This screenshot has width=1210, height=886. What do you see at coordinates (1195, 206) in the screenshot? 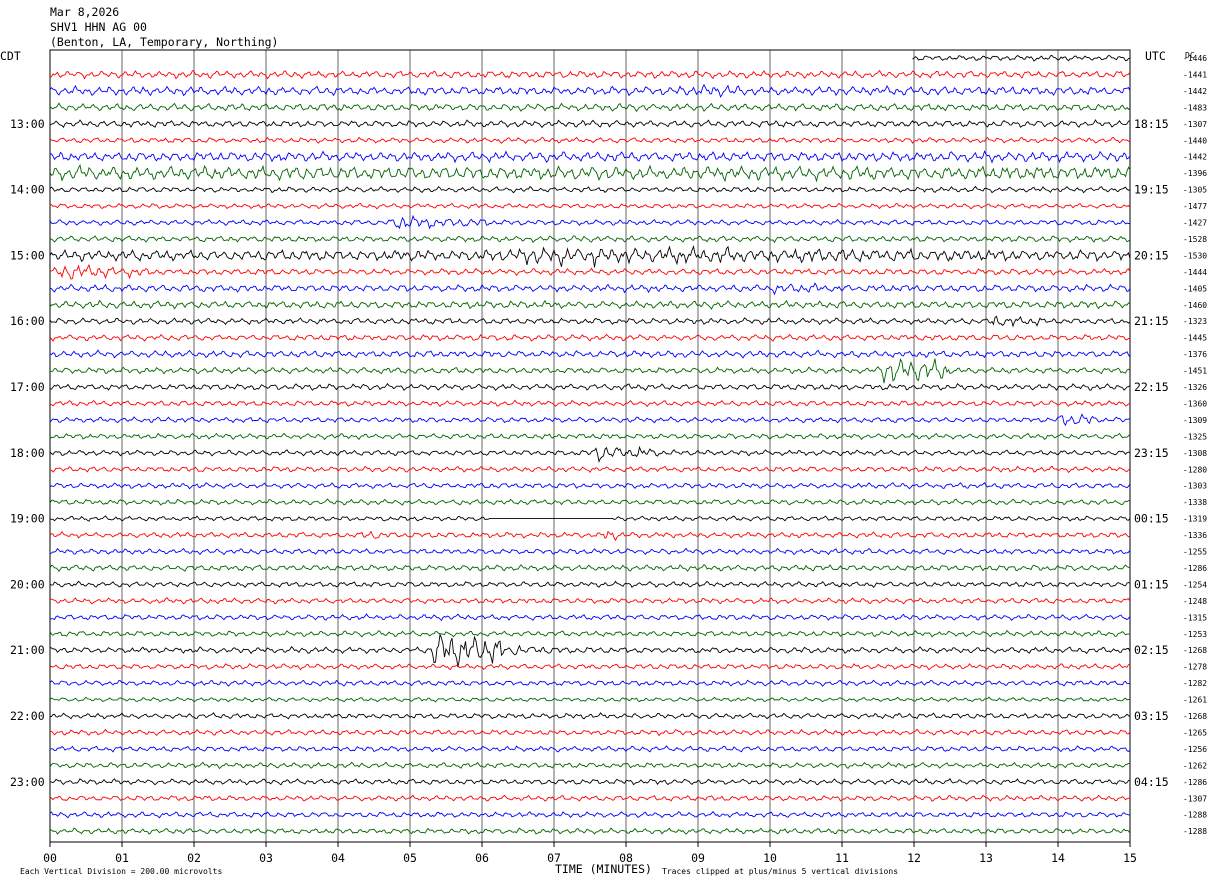
I see `dc-offset-label: -1477` at bounding box center [1195, 206].